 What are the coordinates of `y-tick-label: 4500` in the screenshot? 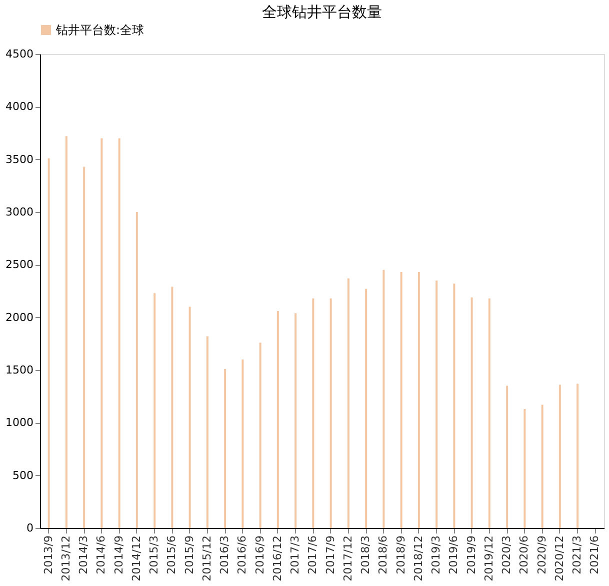 It's located at (20, 54).